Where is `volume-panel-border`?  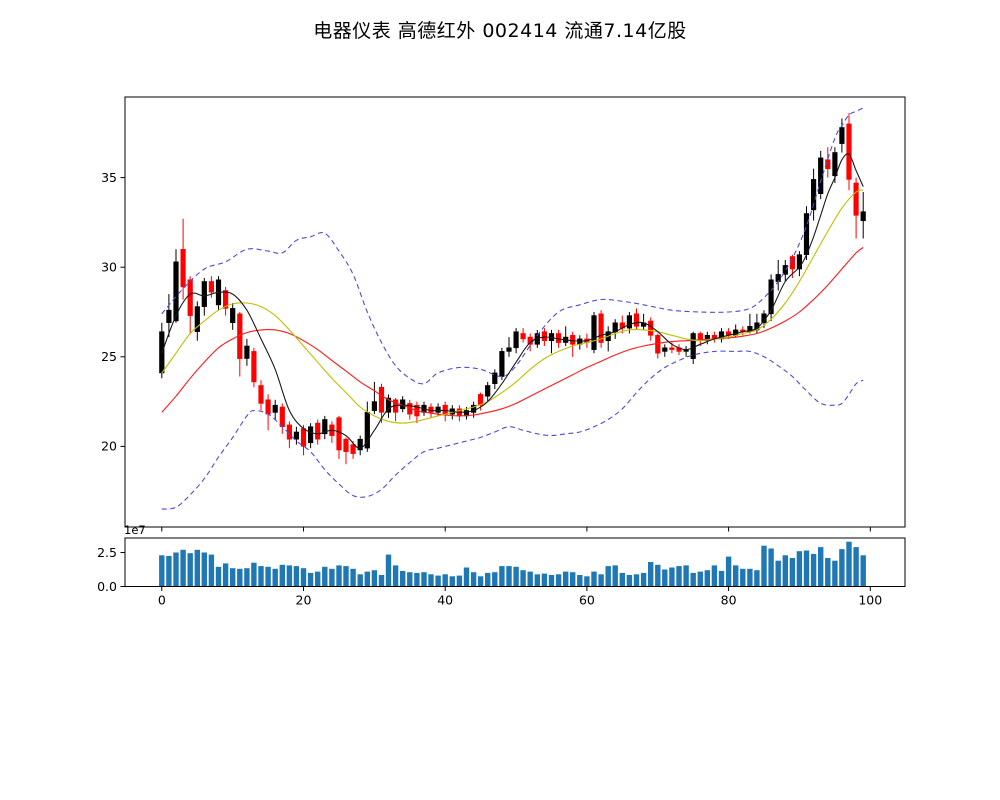 volume-panel-border is located at coordinates (515, 562).